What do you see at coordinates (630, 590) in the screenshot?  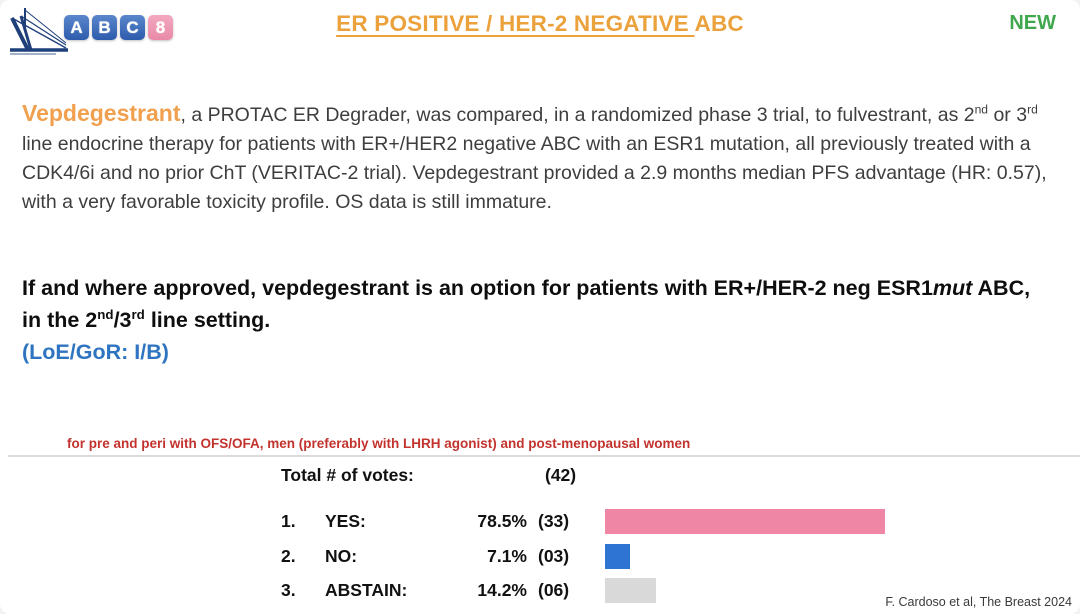 I see `vote-bar-abstain` at bounding box center [630, 590].